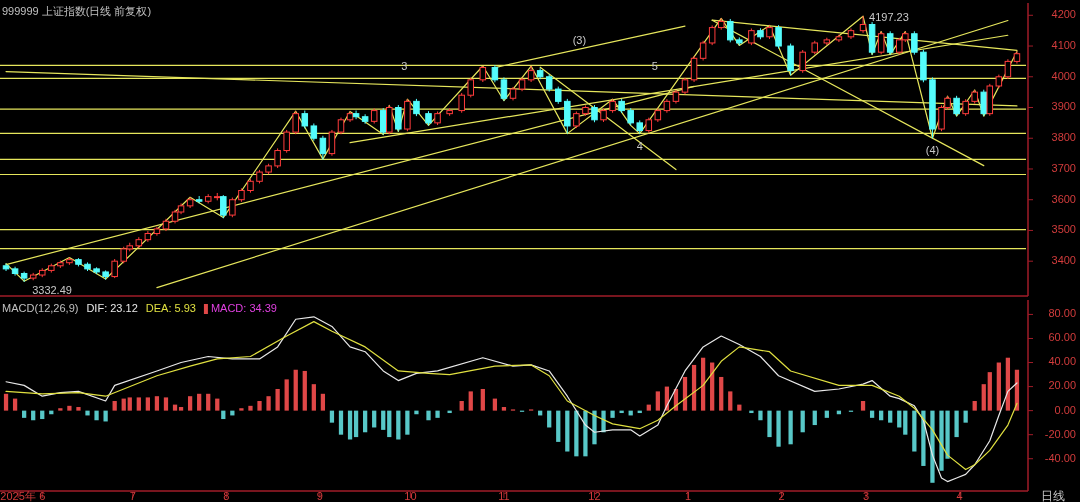 Image resolution: width=1080 pixels, height=502 pixels. Describe the element at coordinates (1062, 337) in the screenshot. I see `y-tick-label: 60.00` at that location.